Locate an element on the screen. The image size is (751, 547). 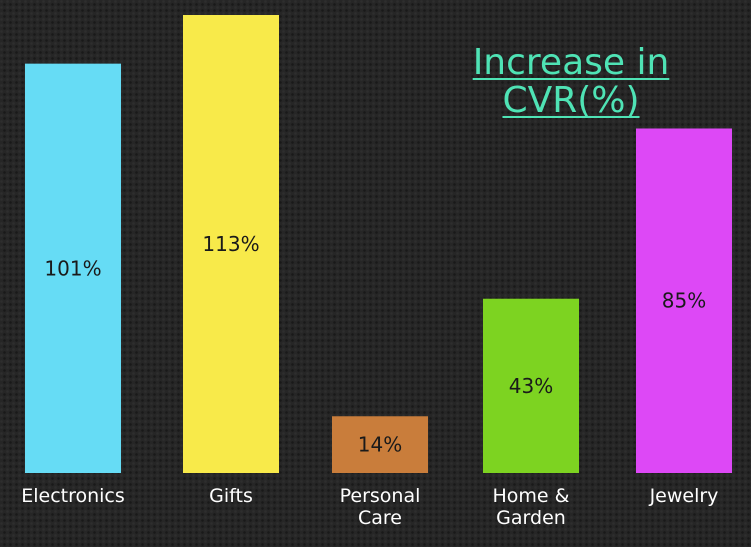
bar-value-label-2: 14% is located at coordinates (380, 445).